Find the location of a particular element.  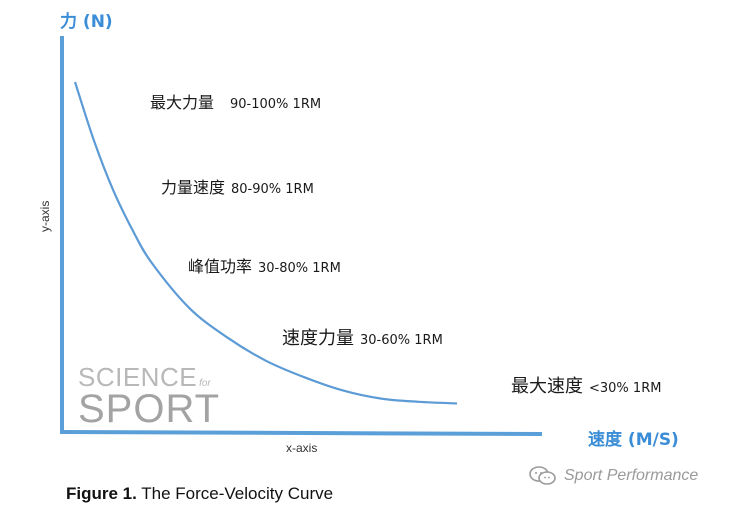

x-axis-label: x-axis is located at coordinates (302, 448).